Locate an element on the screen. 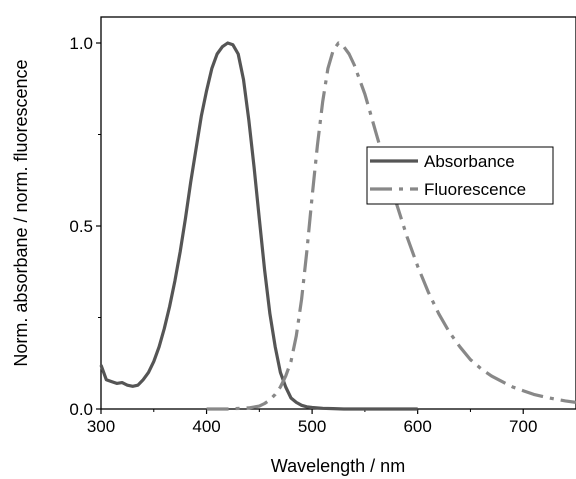  legend: Absorbance Fluorescence is located at coordinates (460, 175).